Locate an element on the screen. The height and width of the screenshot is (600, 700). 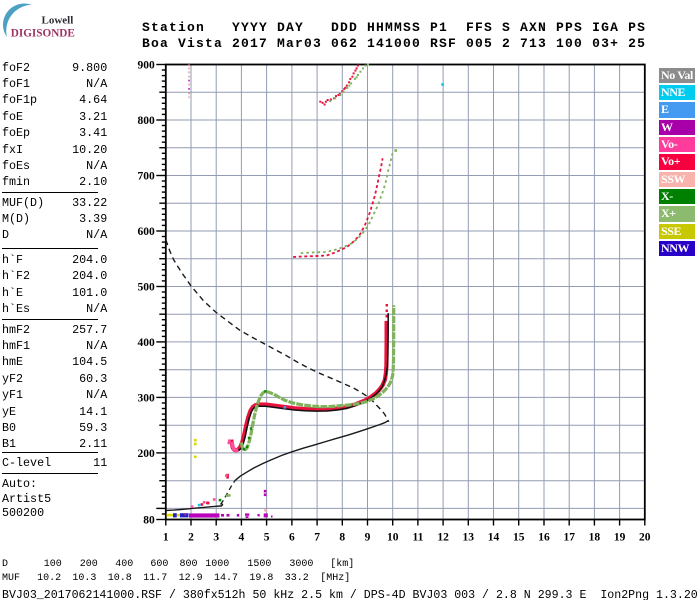
svg-text: 80 is located at coordinates (149, 521).